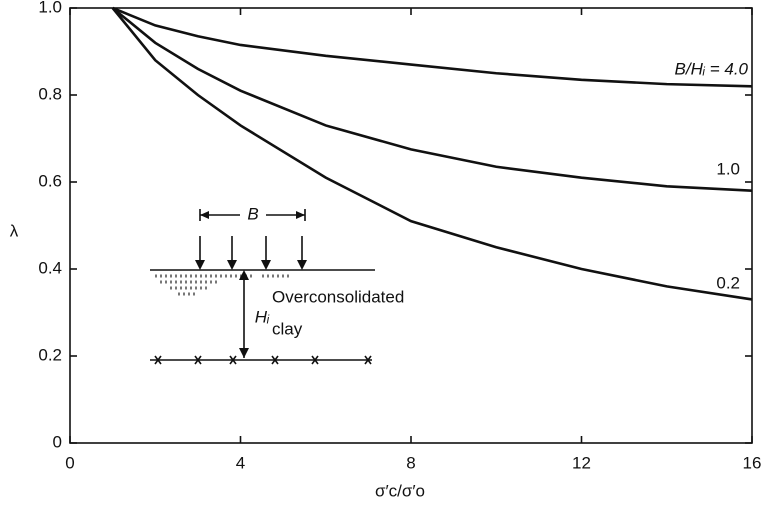  What do you see at coordinates (262, 316) in the screenshot?
I see `annotation: Hᵢ` at bounding box center [262, 316].